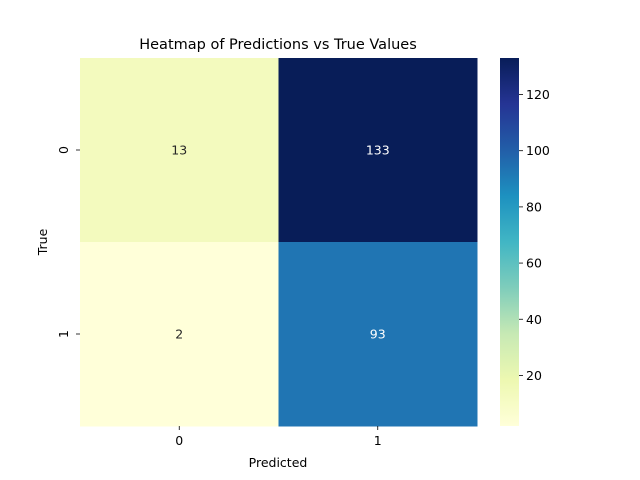  I want to click on colorbar-tick-label: 120, so click(538, 94).